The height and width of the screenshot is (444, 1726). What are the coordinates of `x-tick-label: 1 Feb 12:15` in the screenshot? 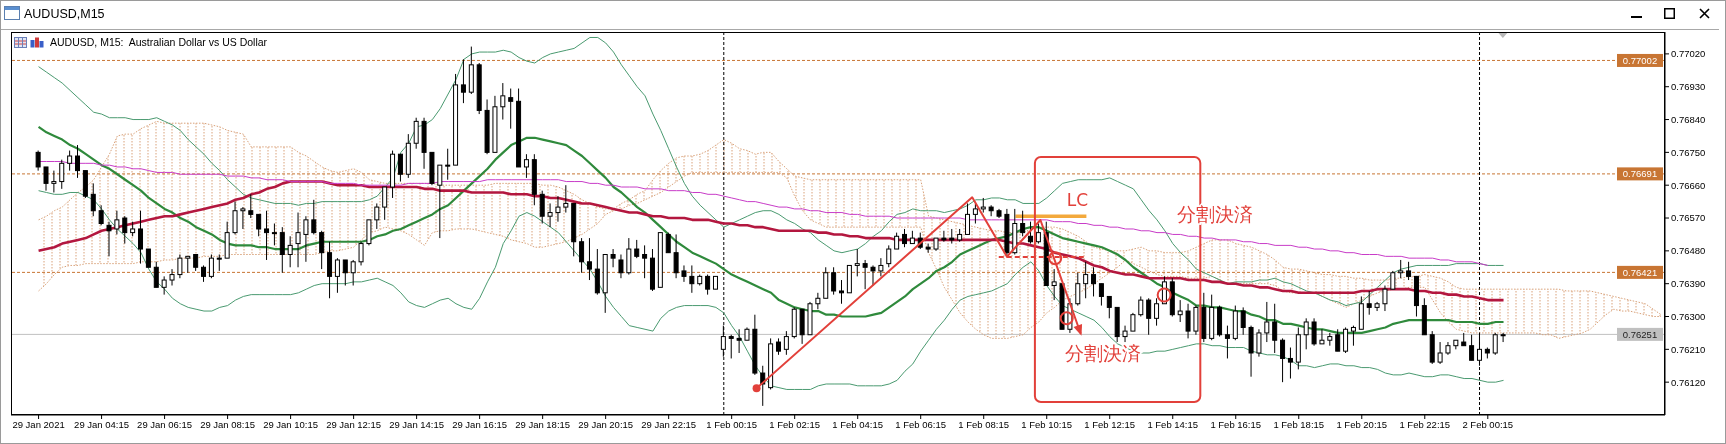 It's located at (1110, 424).